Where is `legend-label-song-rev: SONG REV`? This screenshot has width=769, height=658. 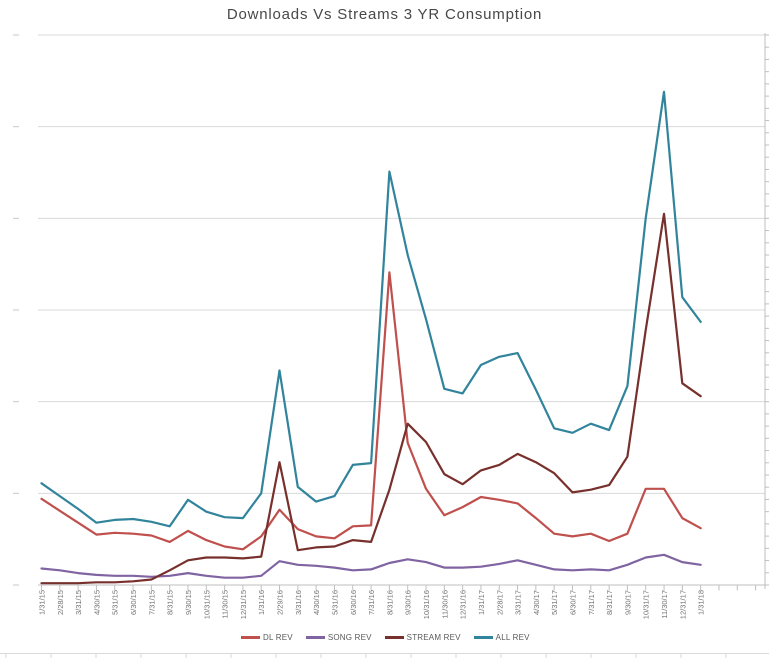
legend-label-song-rev: SONG REV is located at coordinates (349, 637).